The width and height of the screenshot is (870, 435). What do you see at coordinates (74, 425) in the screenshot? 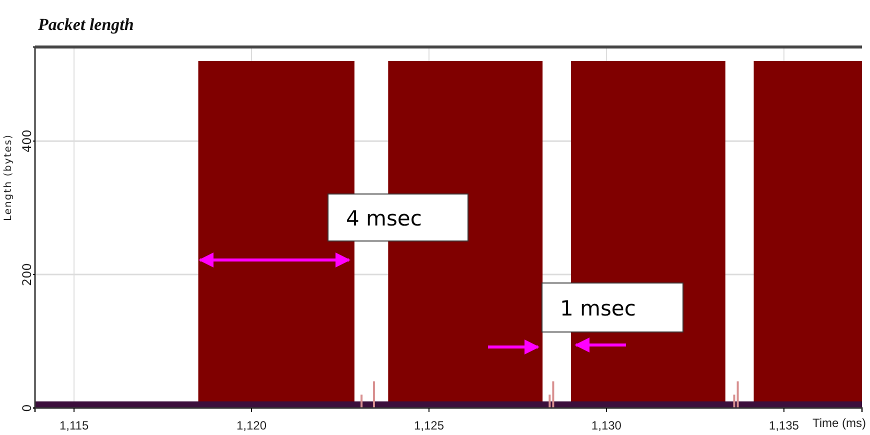
I see `x-tick-label: 1,115` at bounding box center [74, 425].